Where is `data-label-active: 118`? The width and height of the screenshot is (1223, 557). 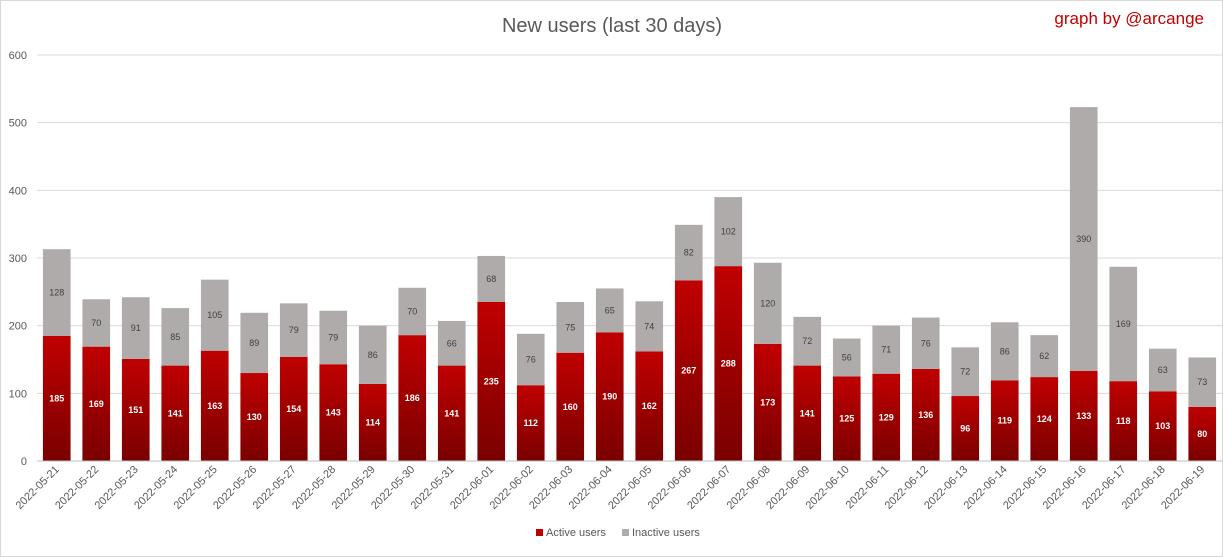
data-label-active: 118 is located at coordinates (1123, 421).